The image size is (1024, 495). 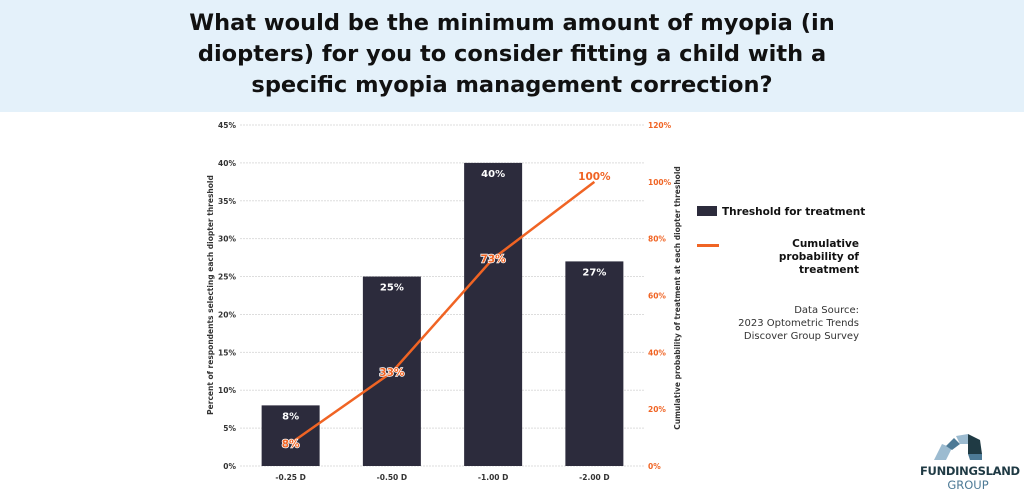 I want to click on legend-label-line: Cumulative probability of treatment, so click(x=818, y=257).